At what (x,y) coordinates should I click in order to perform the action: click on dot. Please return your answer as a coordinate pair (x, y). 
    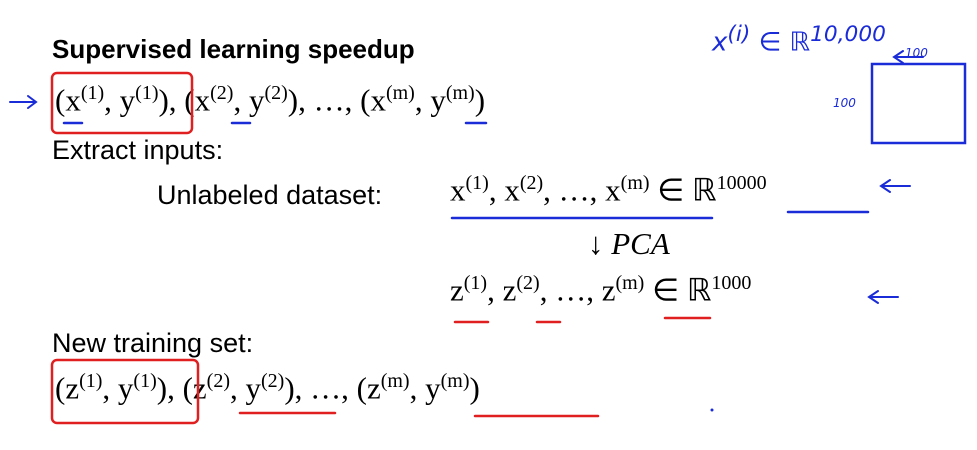
    Looking at the image, I should click on (712, 410).